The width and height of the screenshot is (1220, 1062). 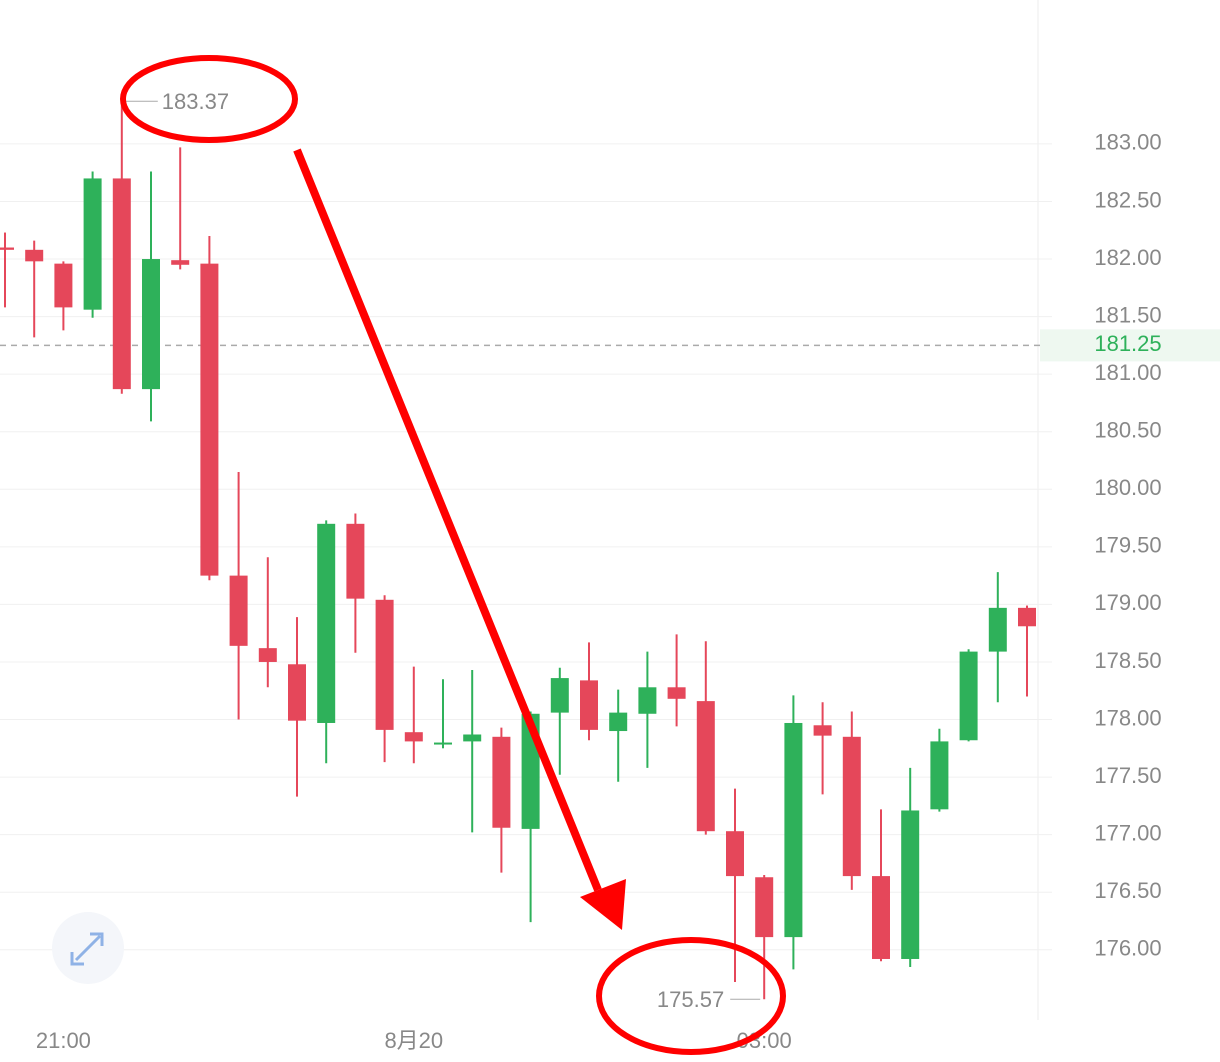 I want to click on y-tick-label: 180.50, so click(x=1127, y=430).